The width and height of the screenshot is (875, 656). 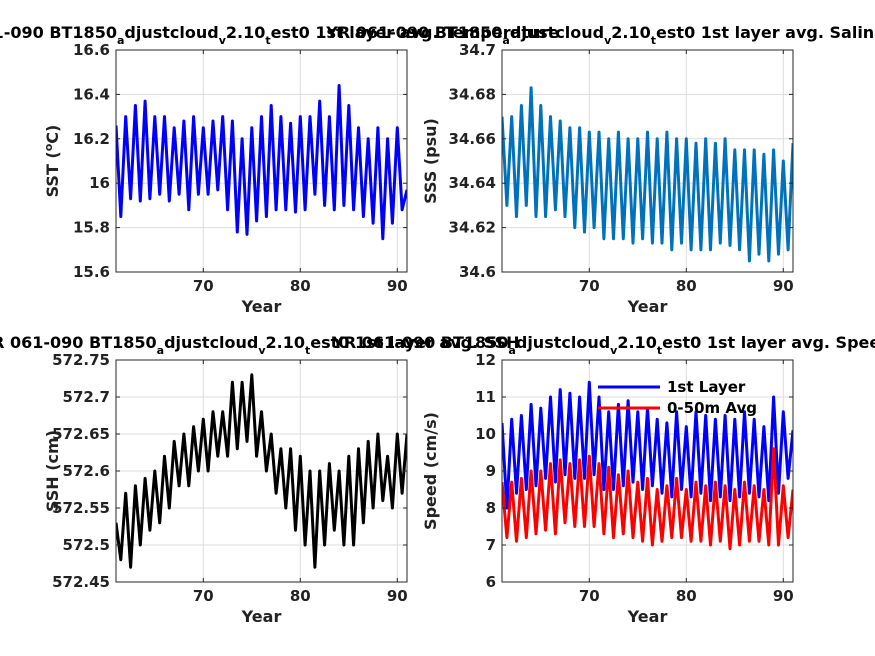 I want to click on legend-entry-1: 1st Layer, so click(x=706, y=387).